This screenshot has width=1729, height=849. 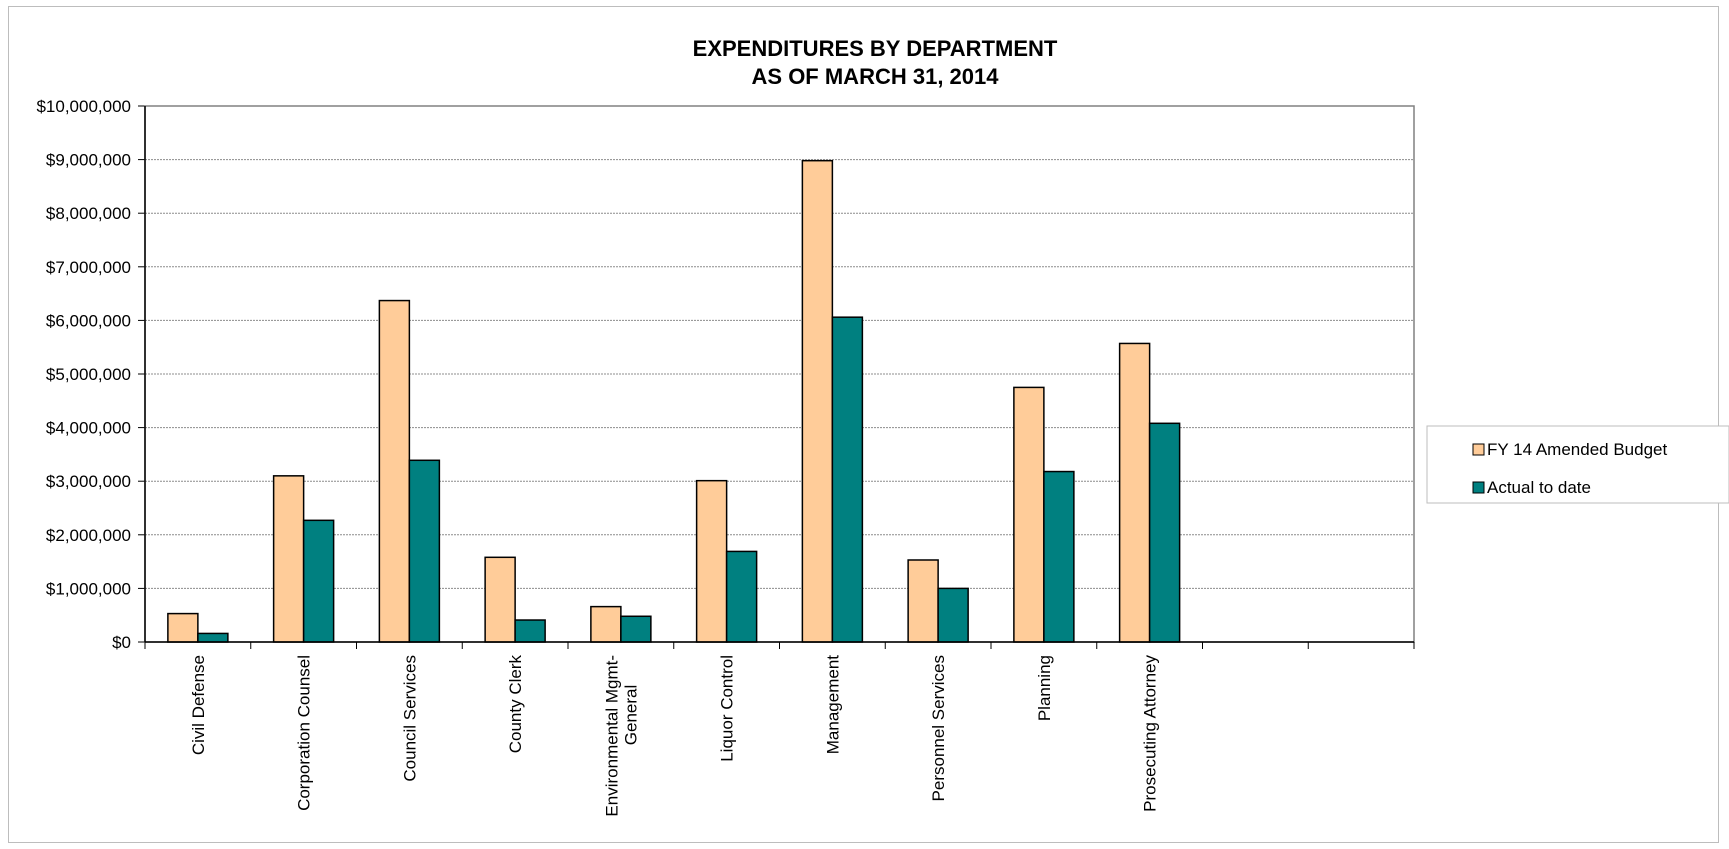 I want to click on y-tick-label: $3,000,000, so click(x=88, y=481).